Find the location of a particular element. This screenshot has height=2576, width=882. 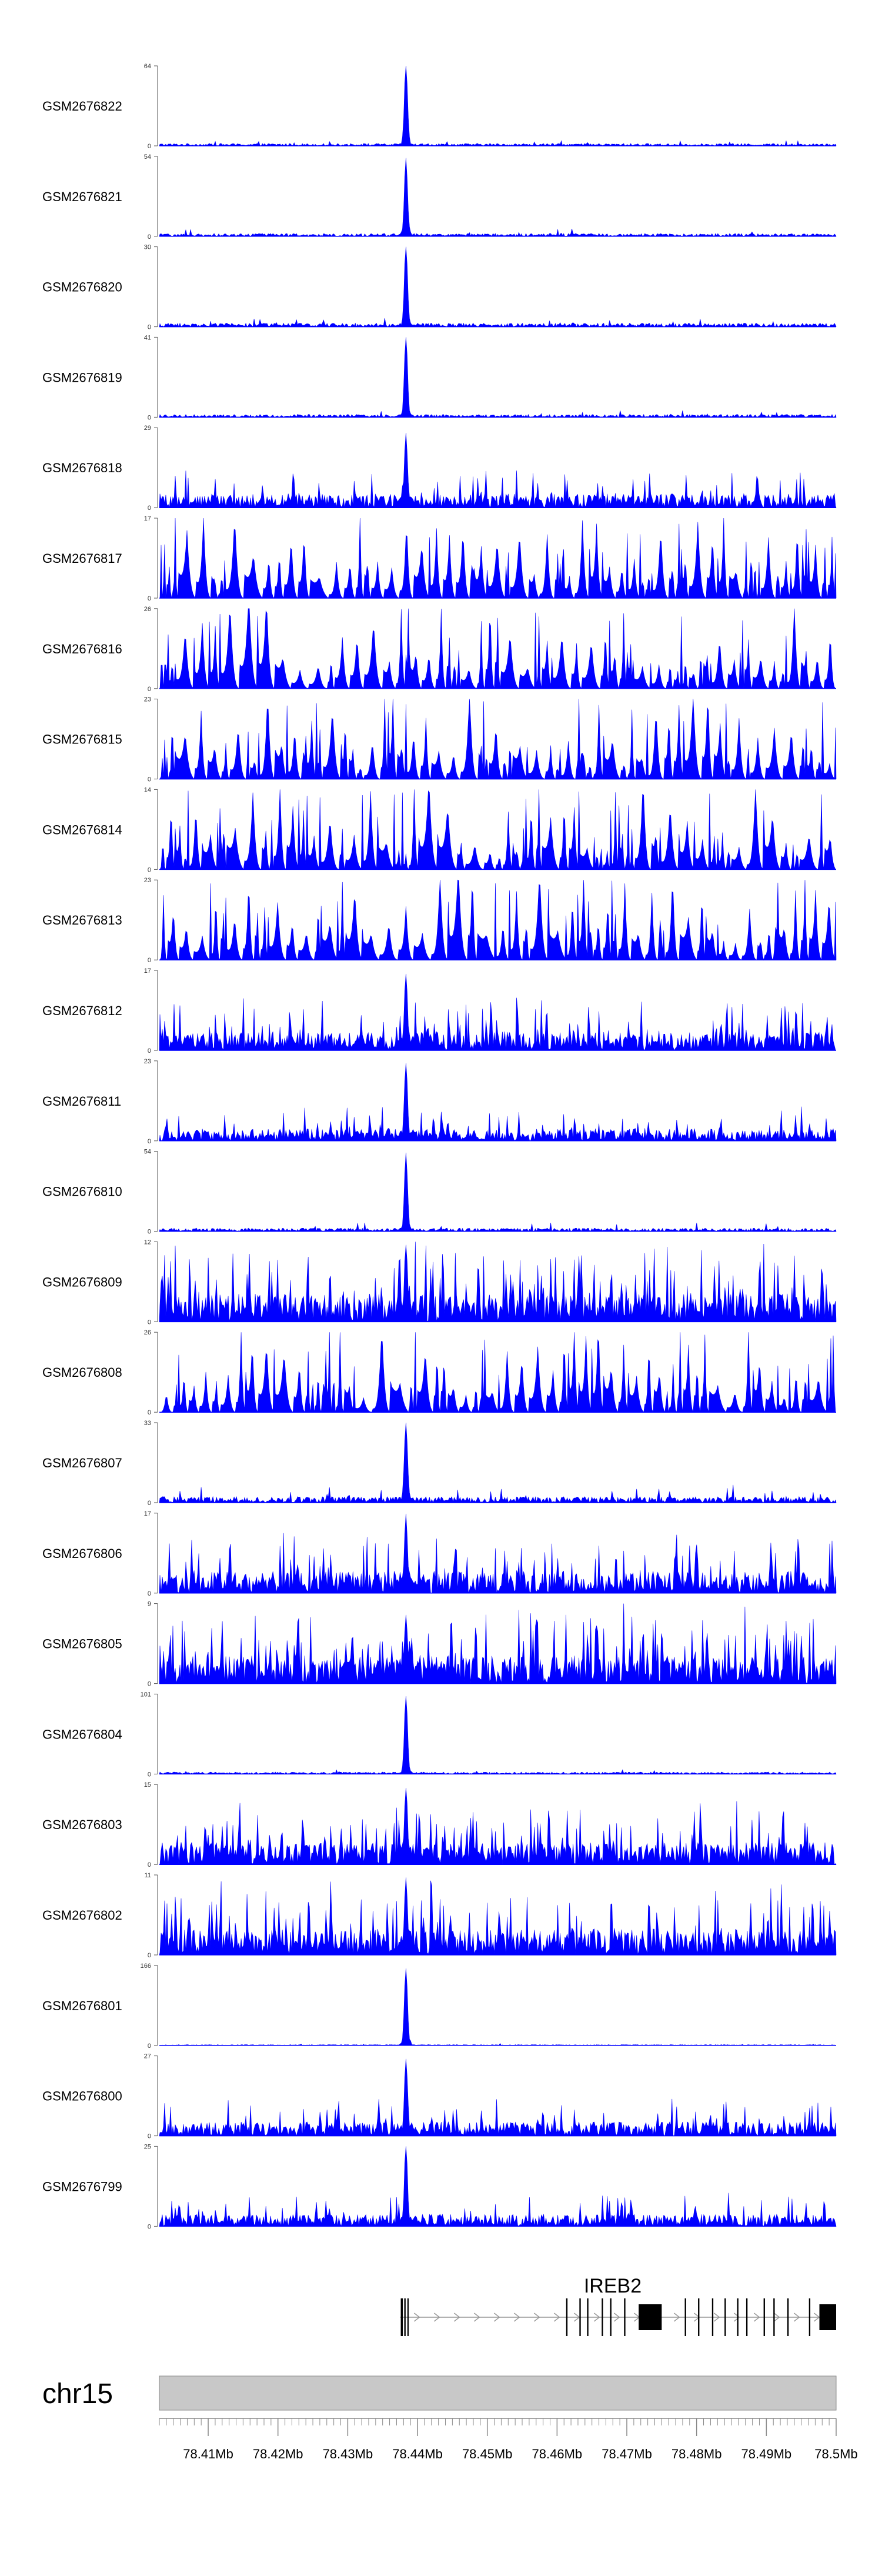

track-GSM2676806: GSM2676806 17 0 is located at coordinates (439, 1553).